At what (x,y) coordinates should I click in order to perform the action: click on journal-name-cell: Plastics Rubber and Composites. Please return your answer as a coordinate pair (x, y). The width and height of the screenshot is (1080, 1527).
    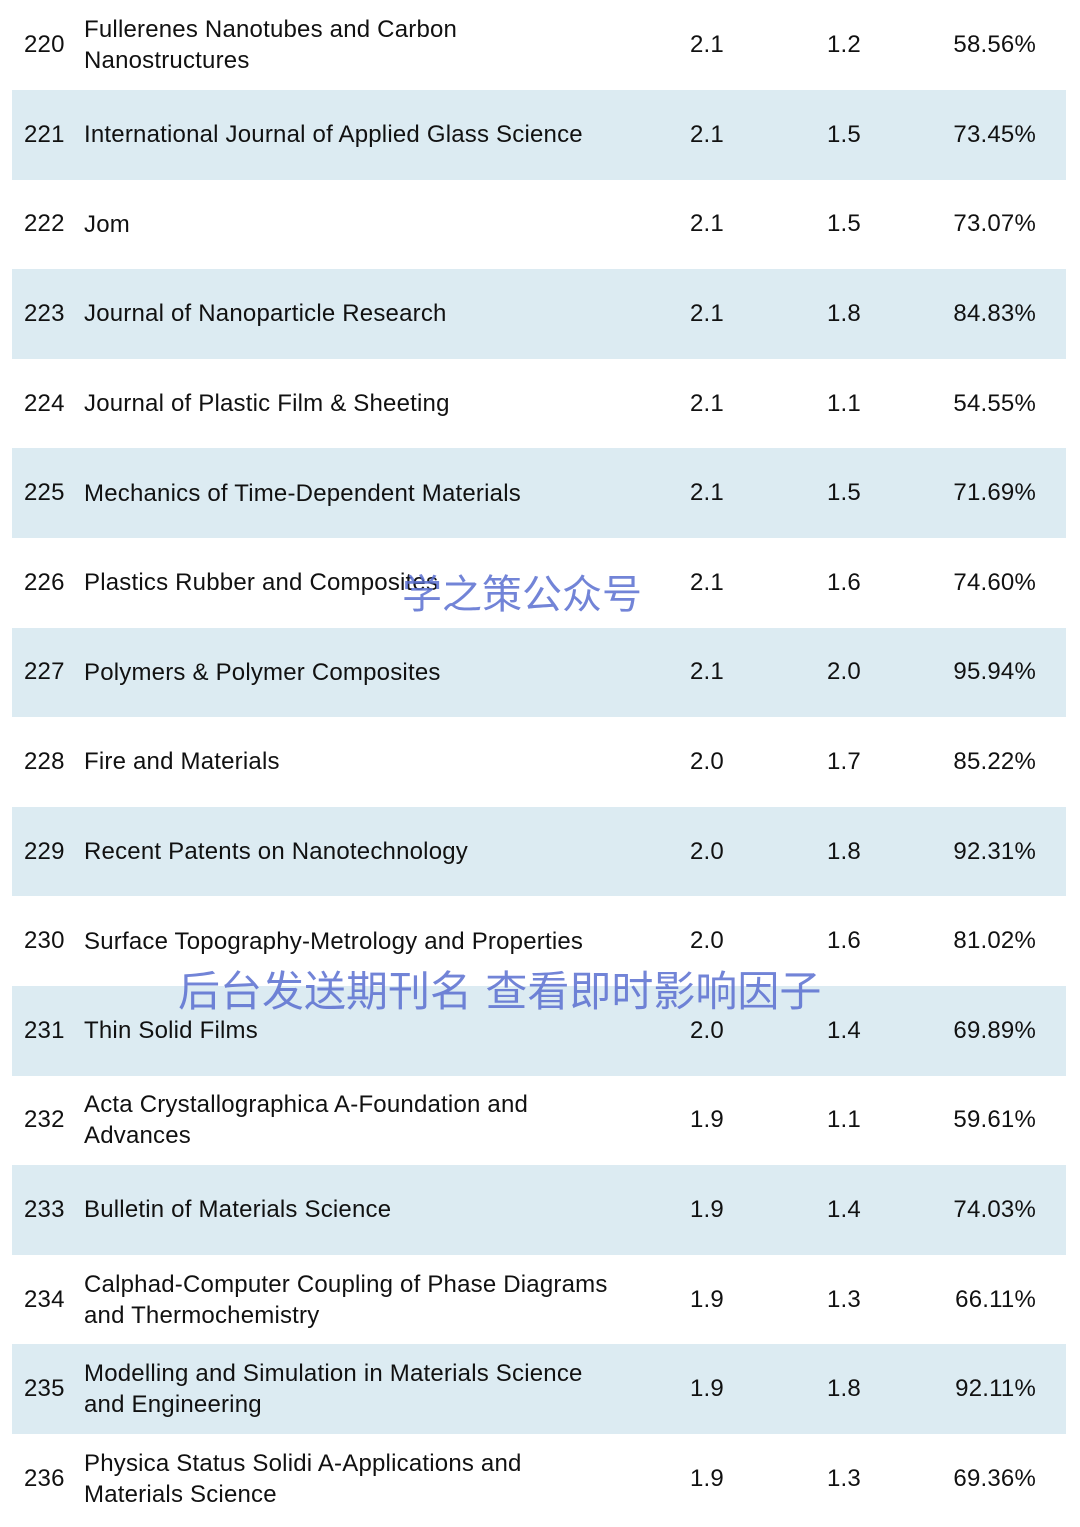
    Looking at the image, I should click on (261, 583).